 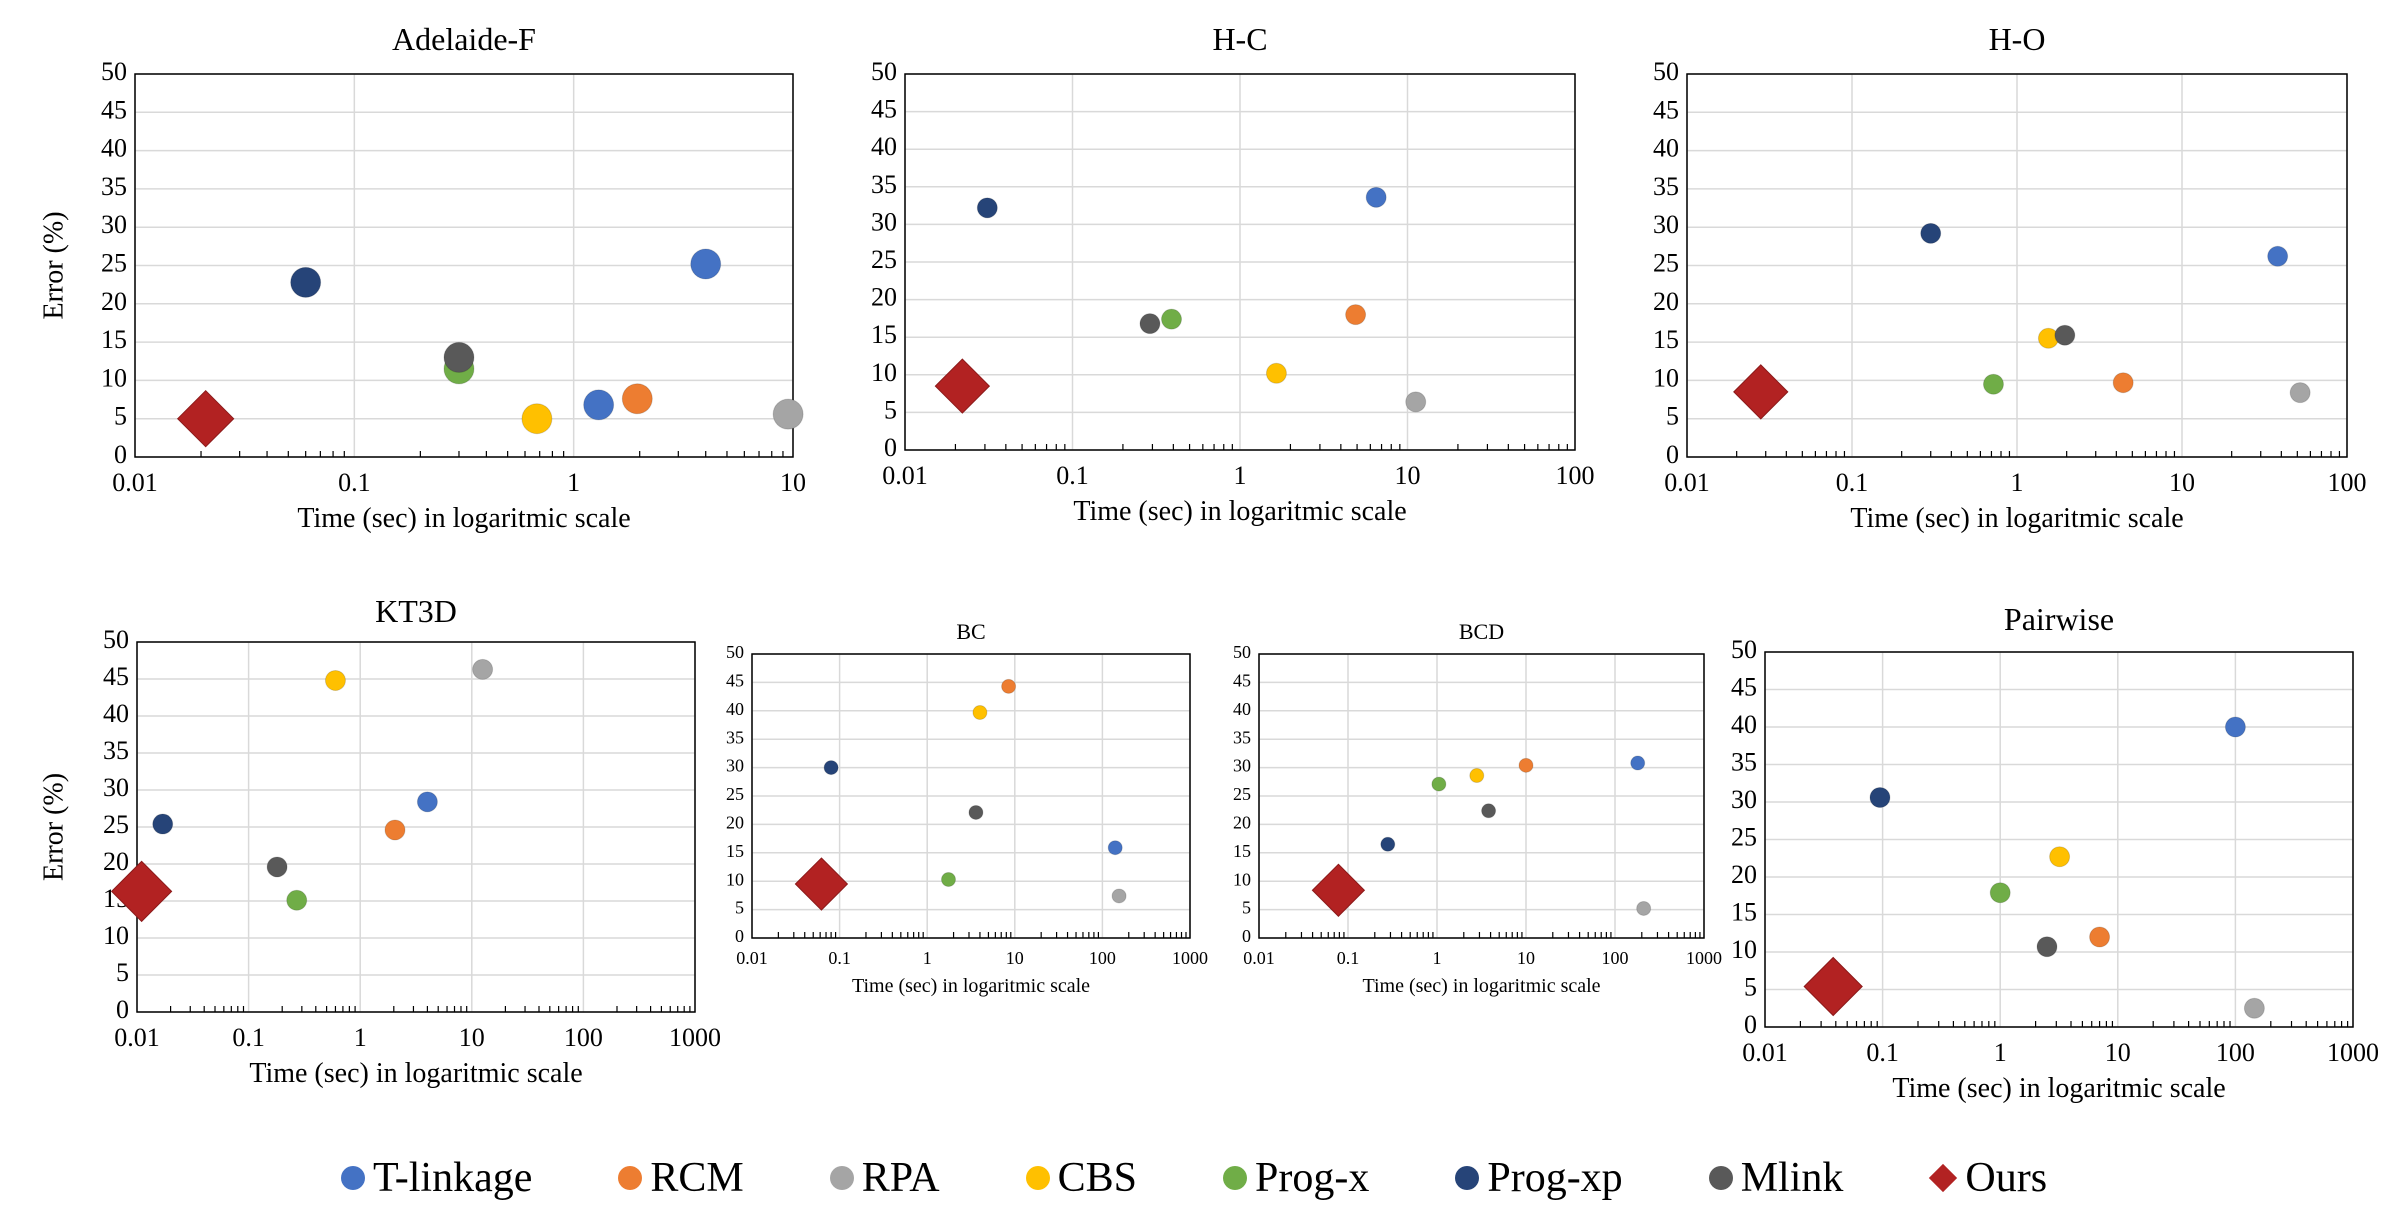 What do you see at coordinates (695, 1037) in the screenshot?
I see `x-tick-label: 1000` at bounding box center [695, 1037].